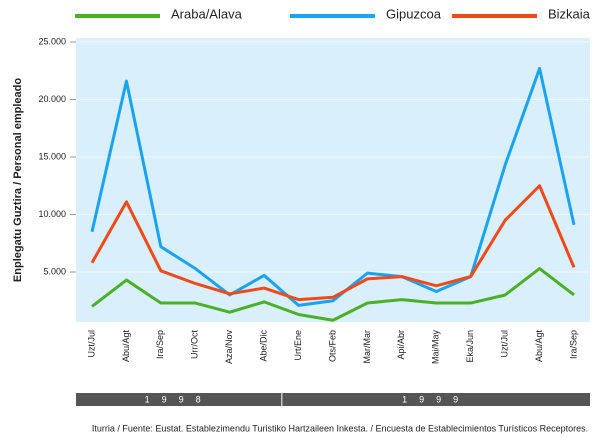  Describe the element at coordinates (52, 99) in the screenshot. I see `y-tick-label: 20.000` at that location.